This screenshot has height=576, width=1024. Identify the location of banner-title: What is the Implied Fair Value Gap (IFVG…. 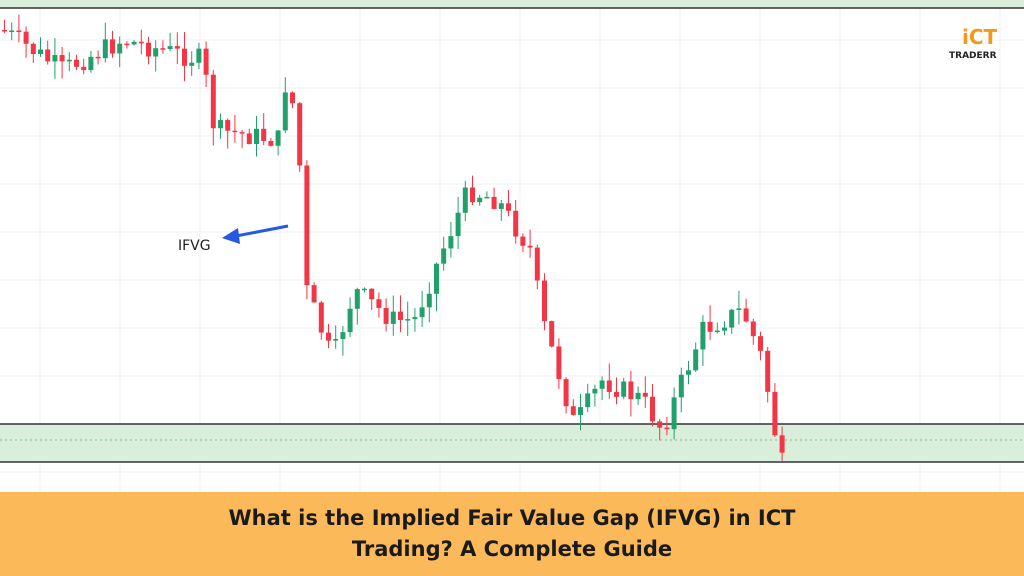
(512, 518).